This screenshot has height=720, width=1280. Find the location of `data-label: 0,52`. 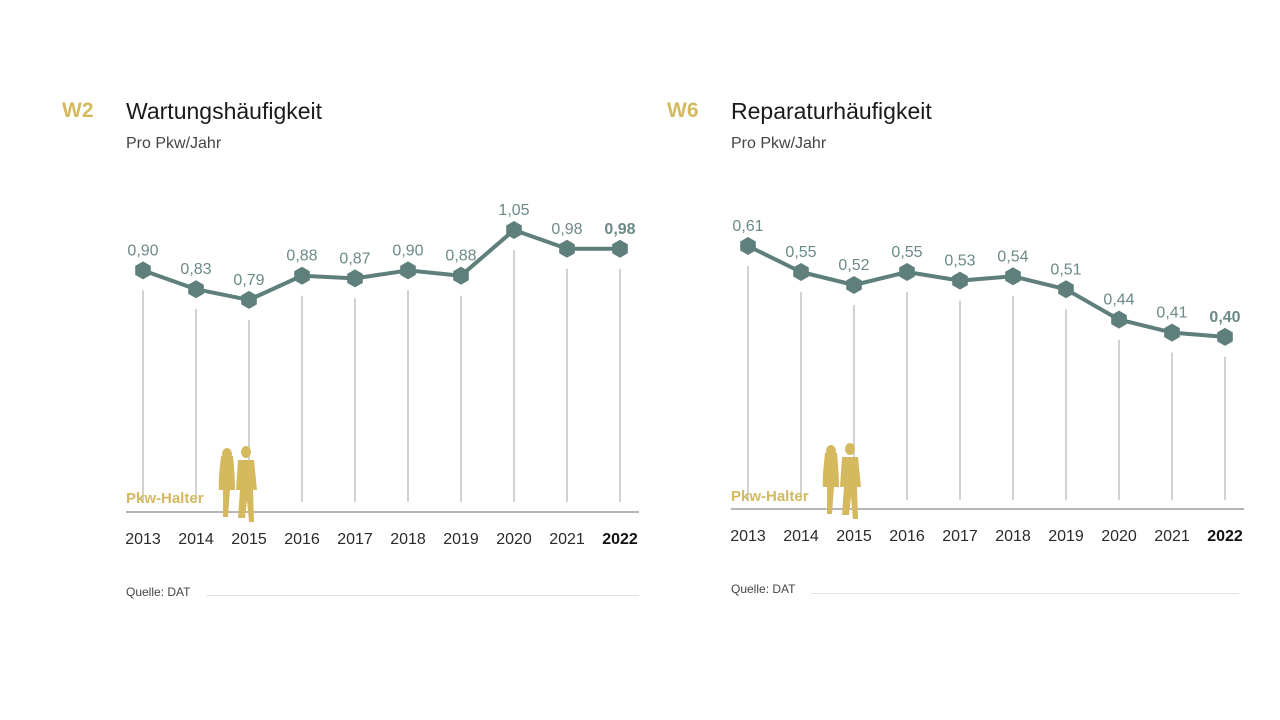

data-label: 0,52 is located at coordinates (853, 265).